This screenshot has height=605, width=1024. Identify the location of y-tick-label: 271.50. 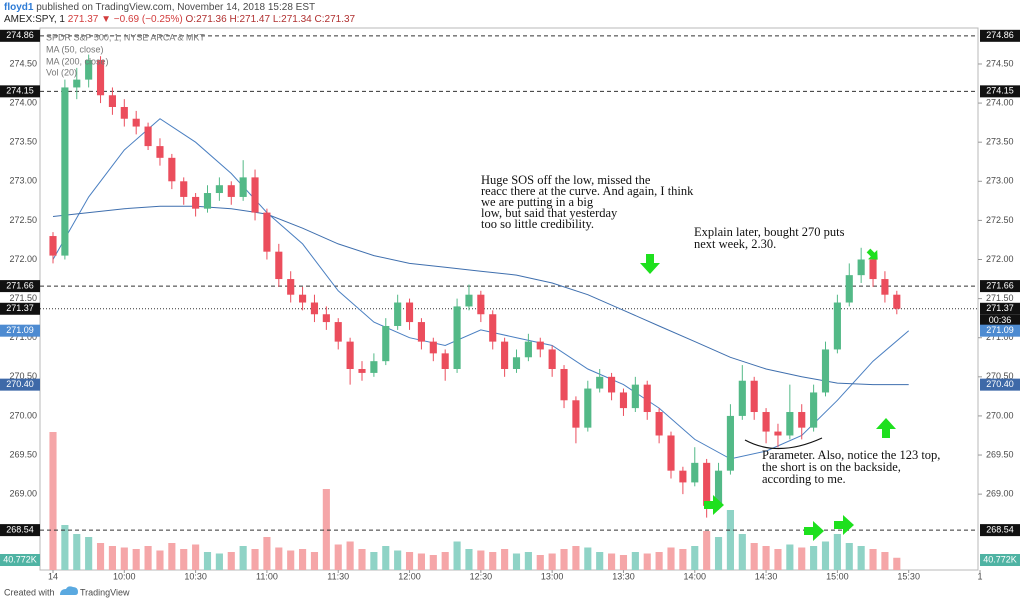
(23, 298).